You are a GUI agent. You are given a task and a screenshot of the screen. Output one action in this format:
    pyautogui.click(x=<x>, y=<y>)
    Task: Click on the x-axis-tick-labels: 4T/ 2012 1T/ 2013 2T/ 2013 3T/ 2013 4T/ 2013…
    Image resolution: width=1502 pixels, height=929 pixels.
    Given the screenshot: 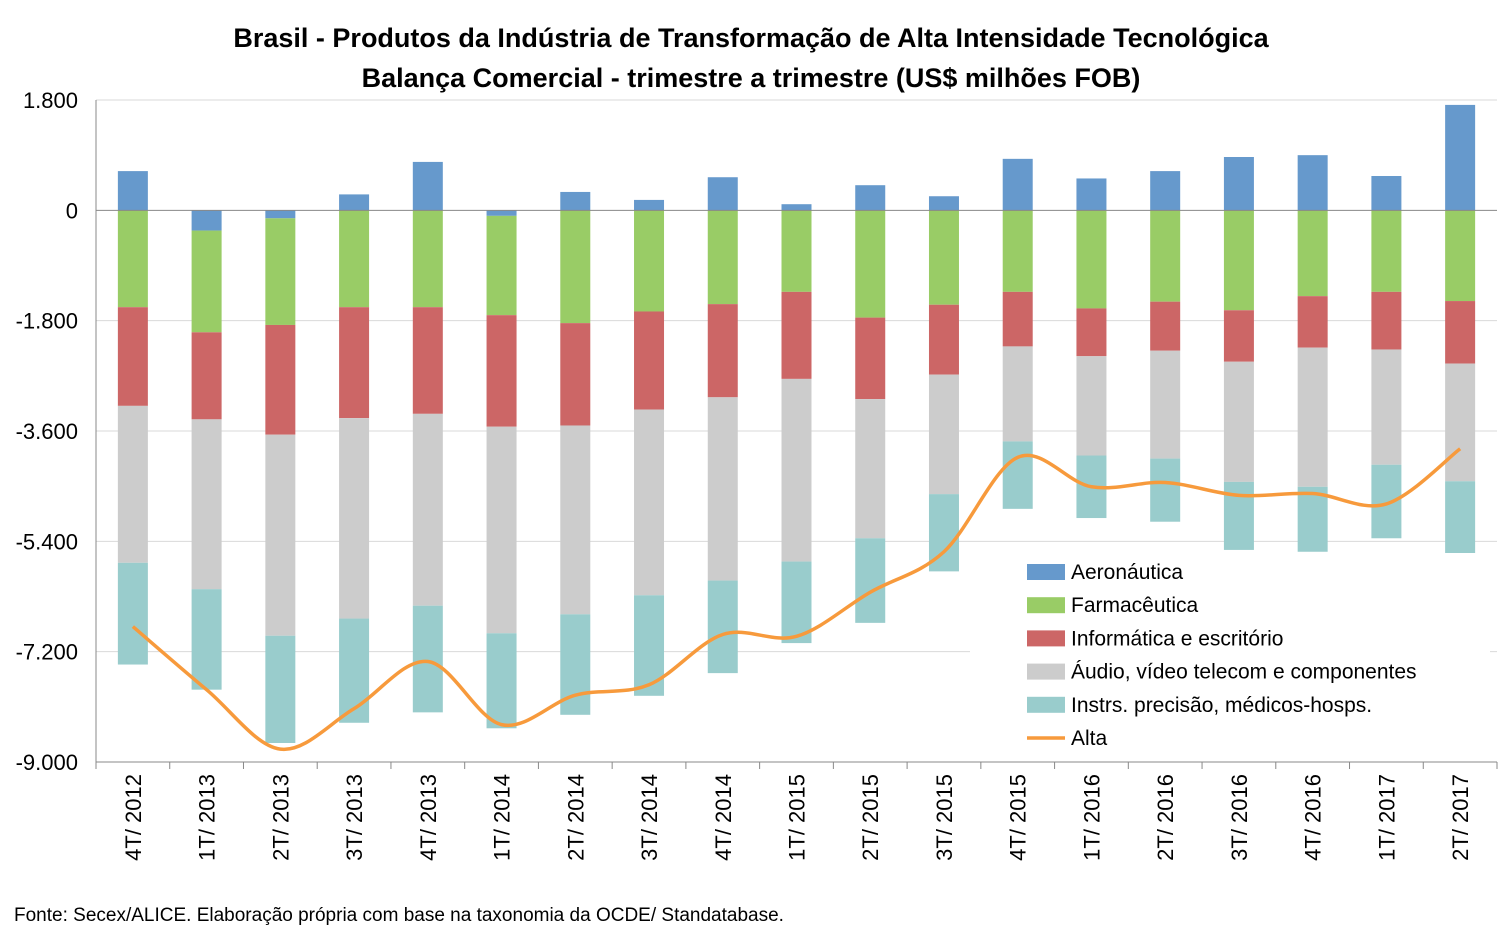 What is the action you would take?
    pyautogui.click(x=797, y=817)
    